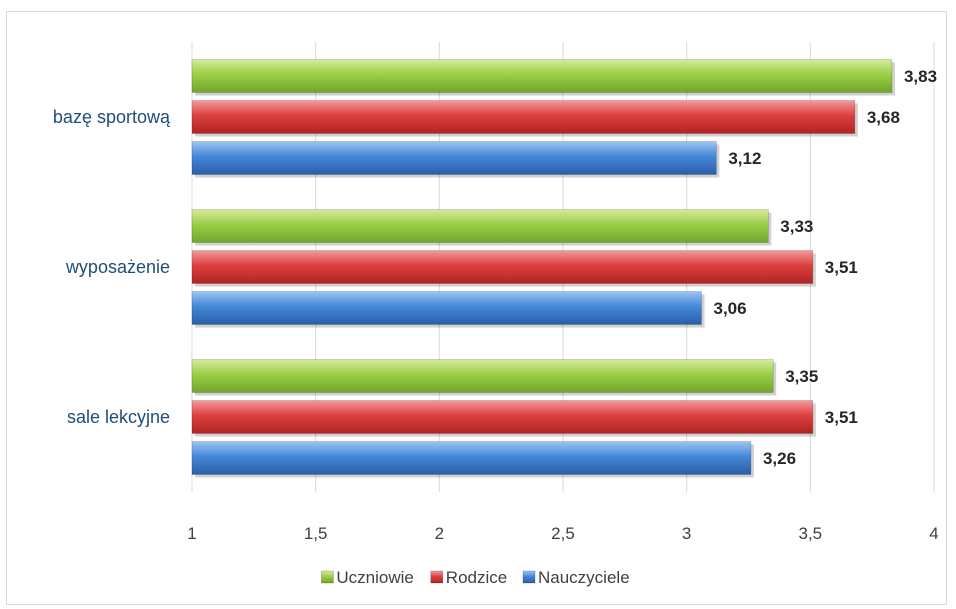  What do you see at coordinates (118, 417) in the screenshot?
I see `category-label-sale-lekcyjne: sale lekcyjne` at bounding box center [118, 417].